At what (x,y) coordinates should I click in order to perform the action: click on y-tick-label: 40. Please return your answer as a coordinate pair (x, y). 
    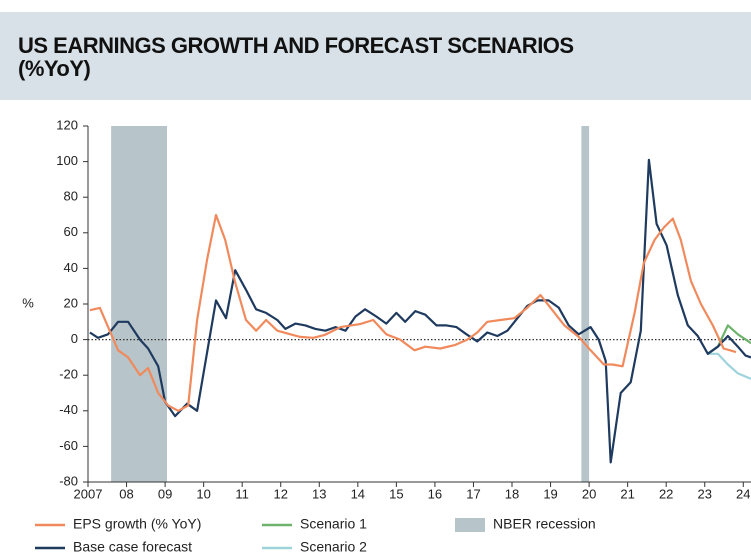
    Looking at the image, I should click on (71, 267).